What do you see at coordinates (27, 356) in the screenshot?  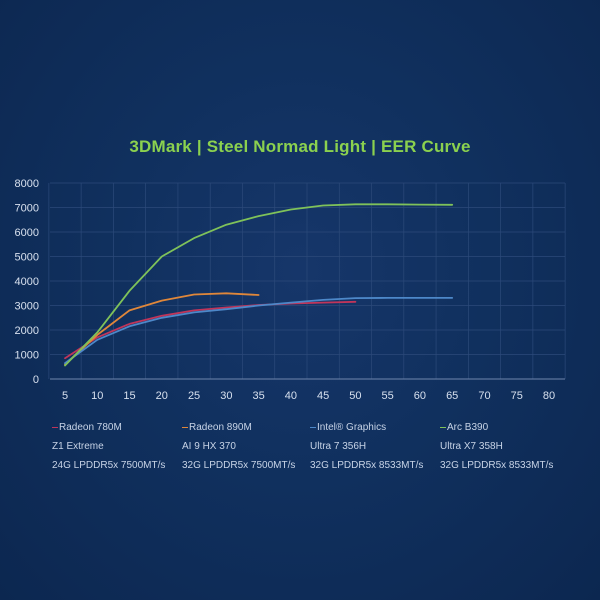 I see `y-tick-label: 1000` at bounding box center [27, 356].